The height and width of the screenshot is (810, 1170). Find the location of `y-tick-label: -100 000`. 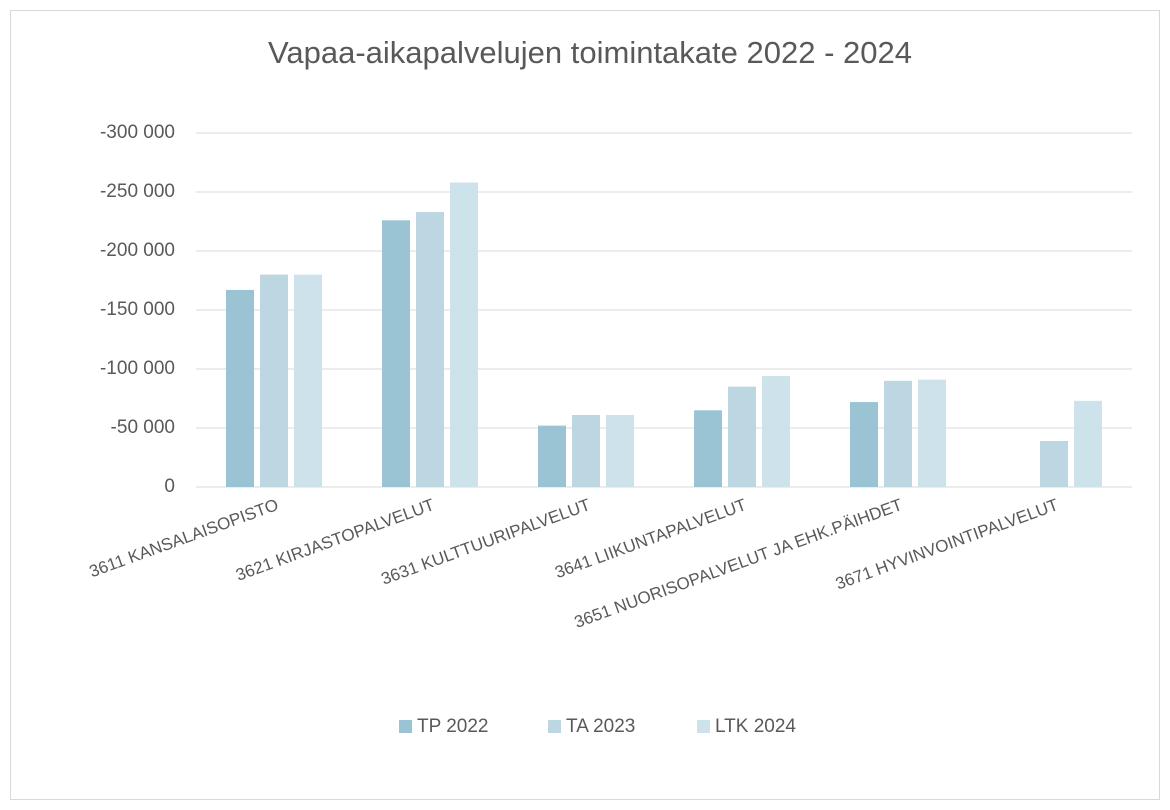

y-tick-label: -100 000 is located at coordinates (137, 368).